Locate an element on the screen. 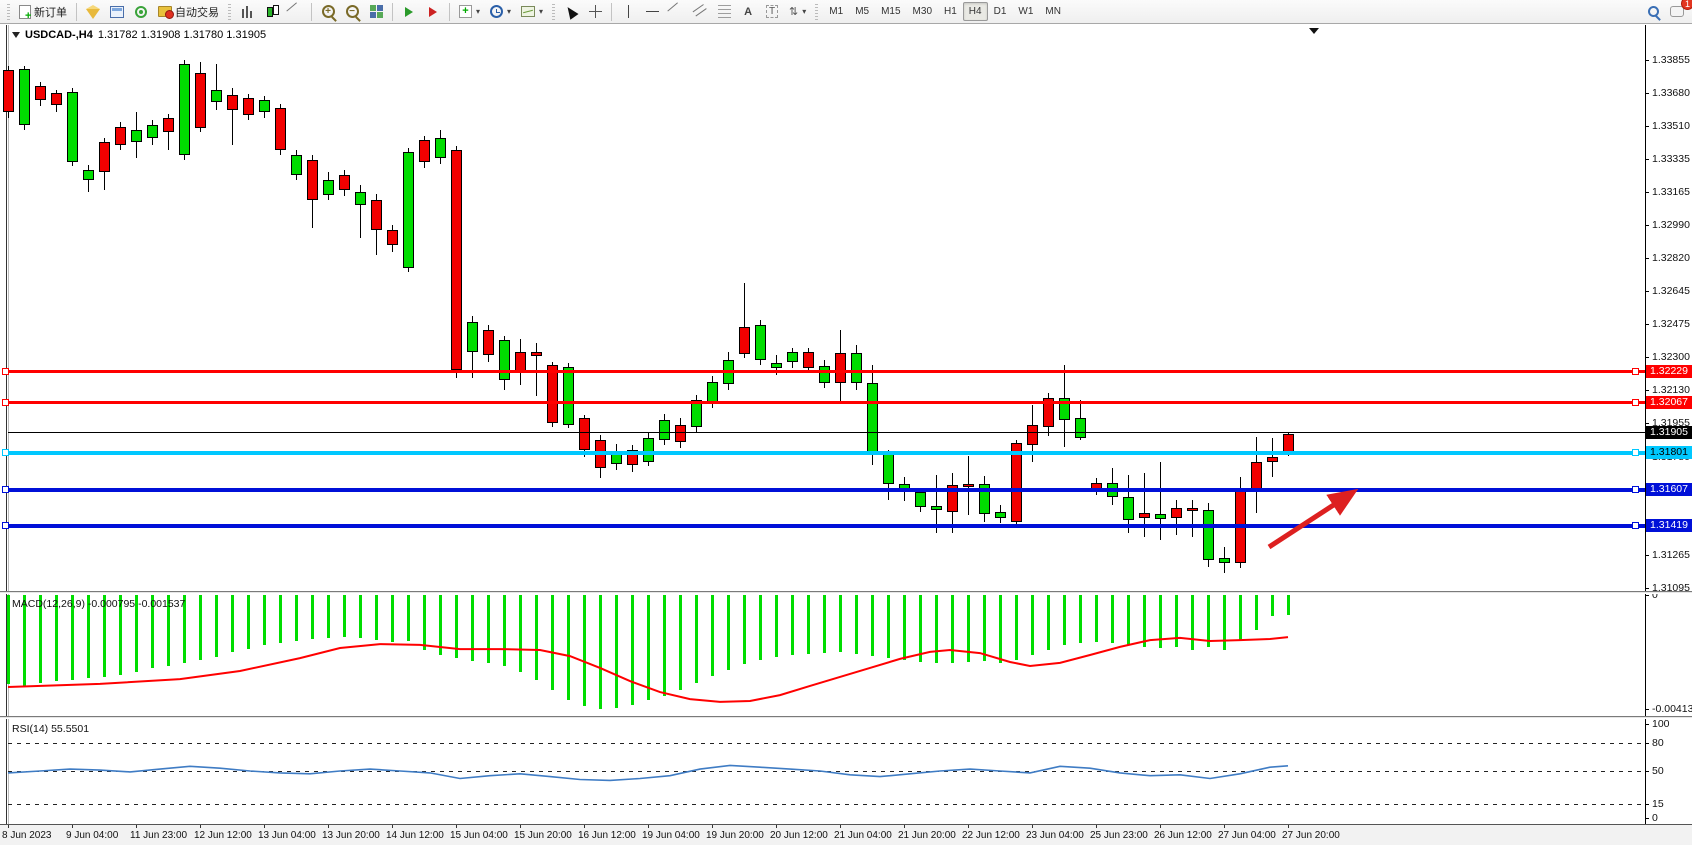  zoom-in-button: + is located at coordinates (328, 12).